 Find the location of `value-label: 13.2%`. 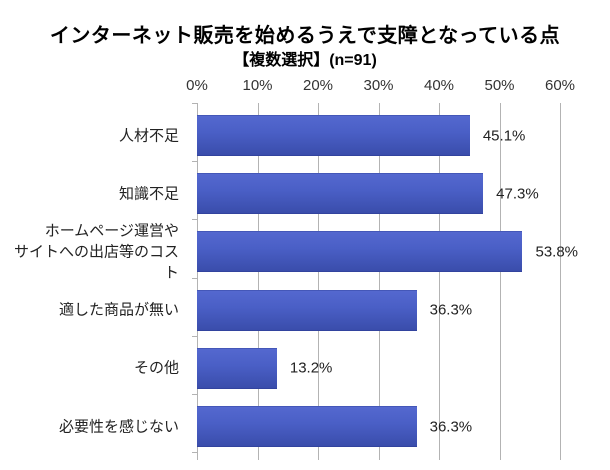

value-label: 13.2% is located at coordinates (311, 368).